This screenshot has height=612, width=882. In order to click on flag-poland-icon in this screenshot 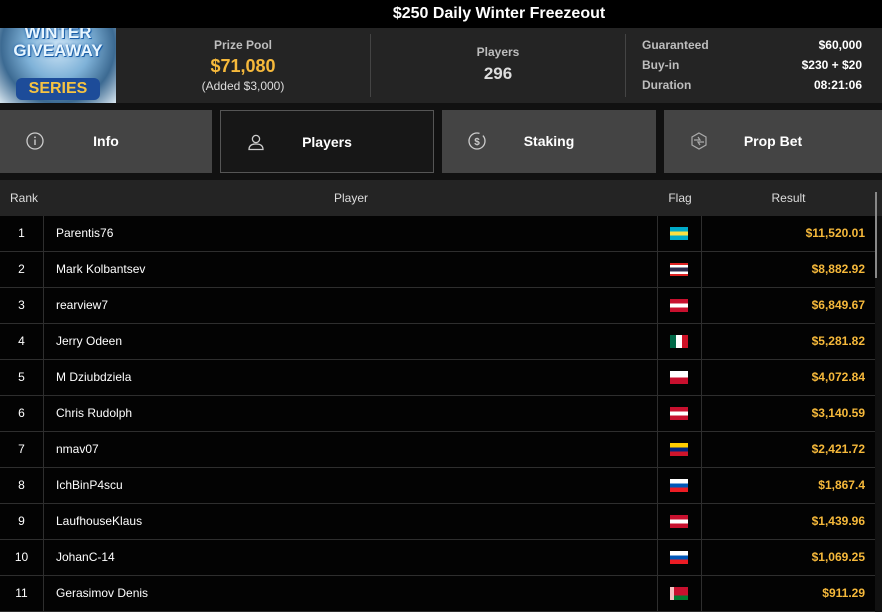, I will do `click(679, 377)`.